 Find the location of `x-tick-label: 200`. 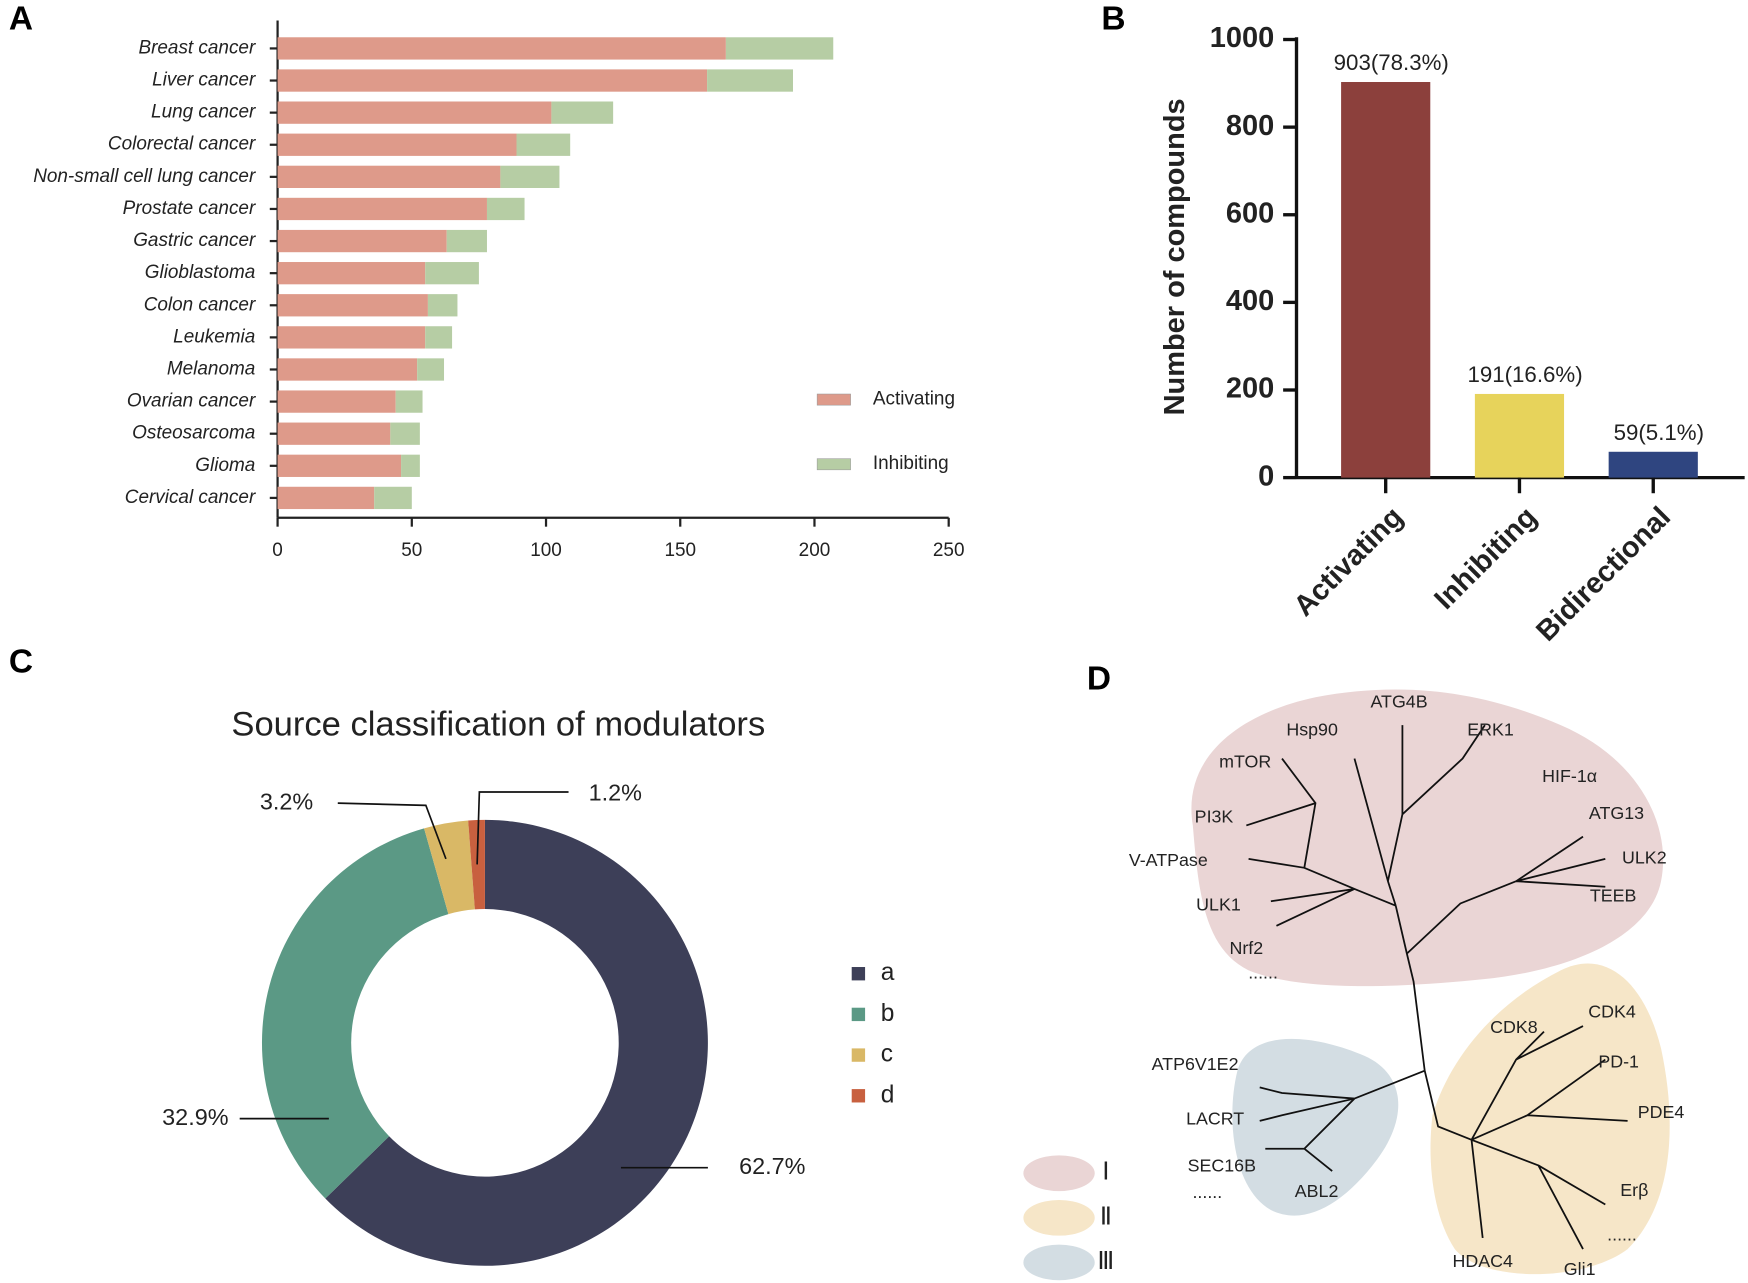

x-tick-label: 200 is located at coordinates (815, 550).